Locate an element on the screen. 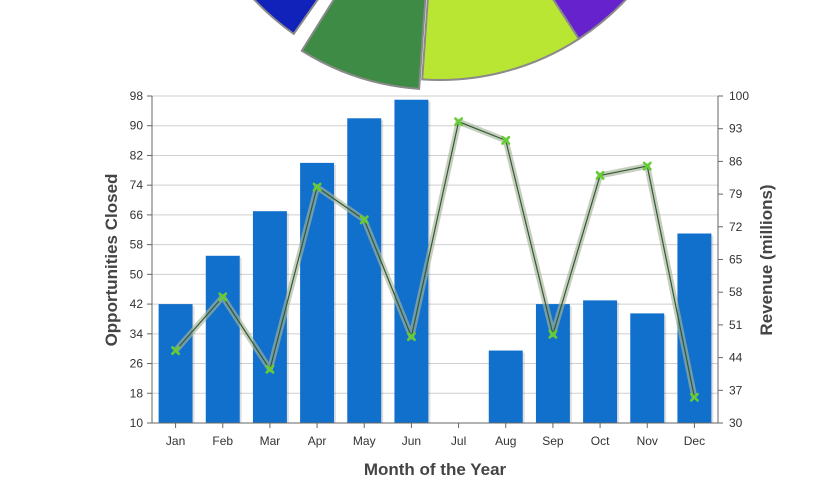 Image resolution: width=832 pixels, height=492 pixels. bar-nov is located at coordinates (647, 368).